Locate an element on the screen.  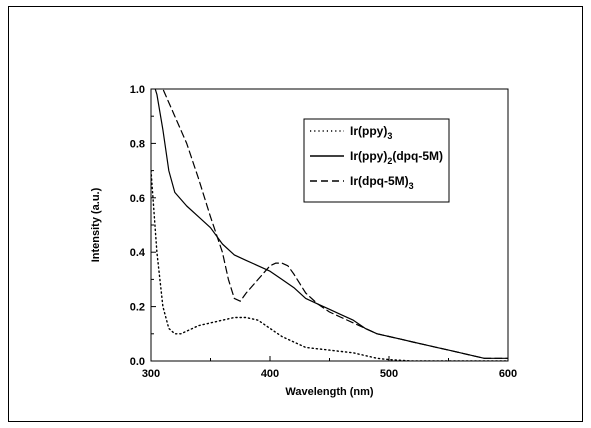
y-tick-label: 0.2 is located at coordinates (137, 308).